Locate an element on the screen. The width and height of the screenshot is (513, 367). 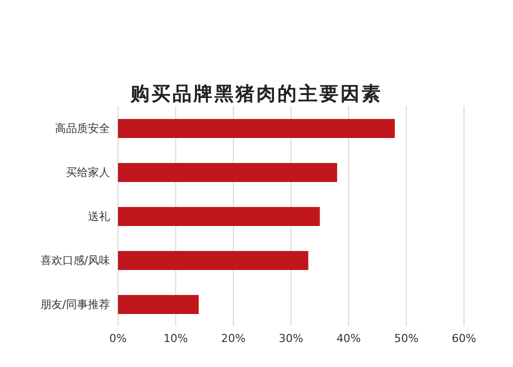
x-tick-label: 60% is located at coordinates (464, 338).